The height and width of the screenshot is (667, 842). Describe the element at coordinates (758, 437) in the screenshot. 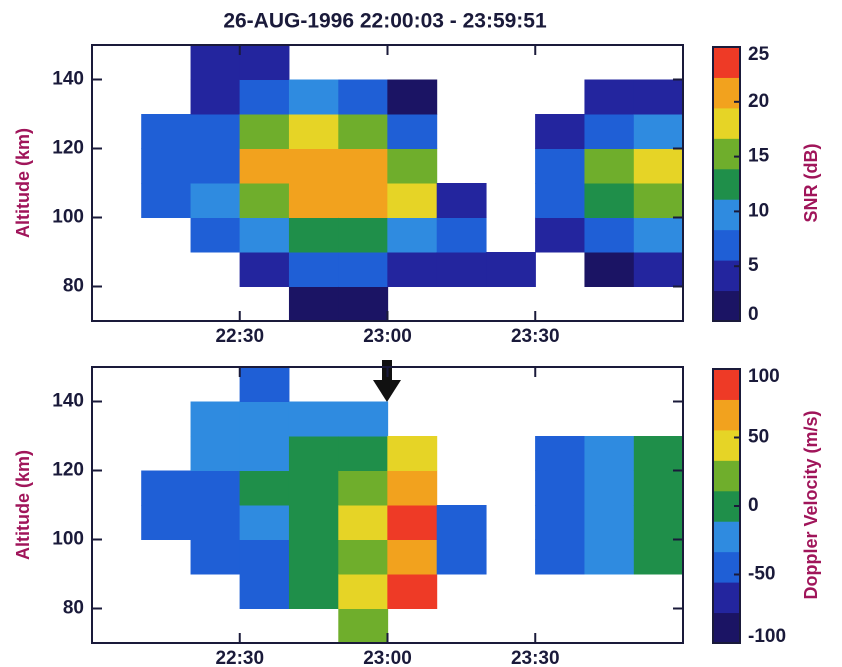

I see `colorbar-tick-label: 50` at that location.